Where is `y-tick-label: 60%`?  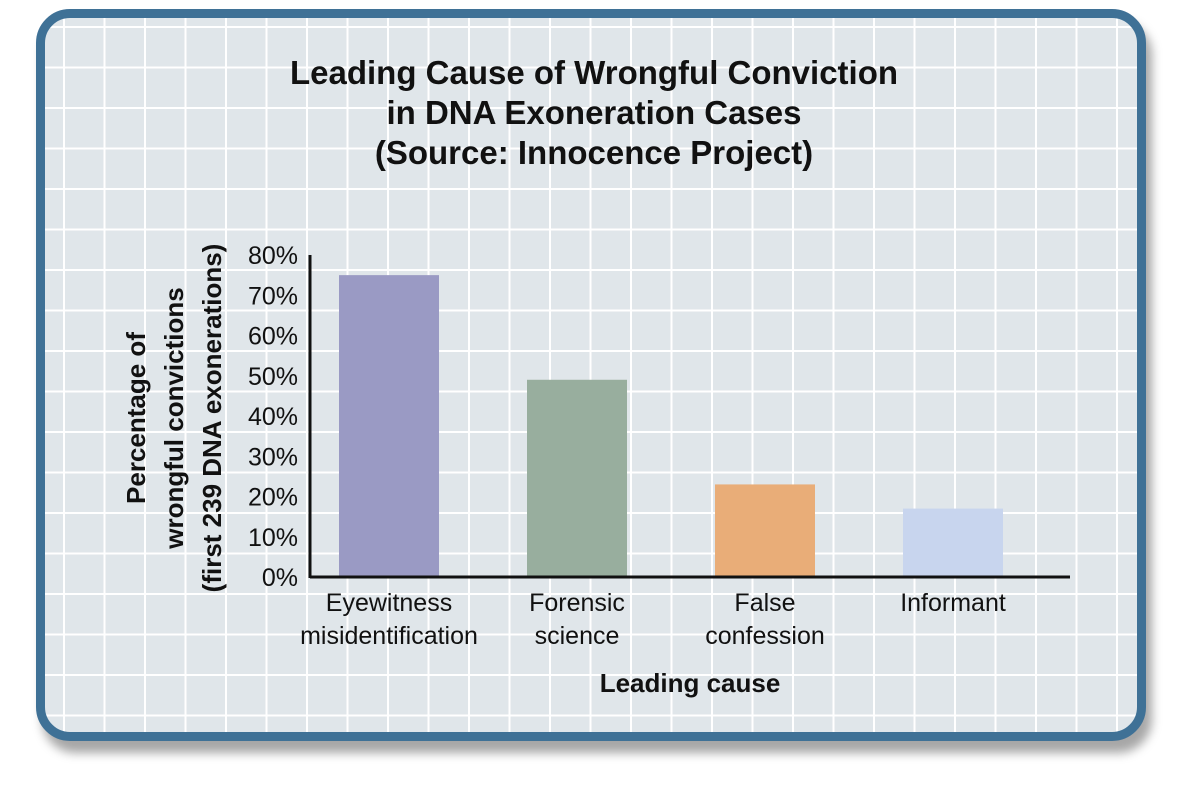
y-tick-label: 60% is located at coordinates (273, 337).